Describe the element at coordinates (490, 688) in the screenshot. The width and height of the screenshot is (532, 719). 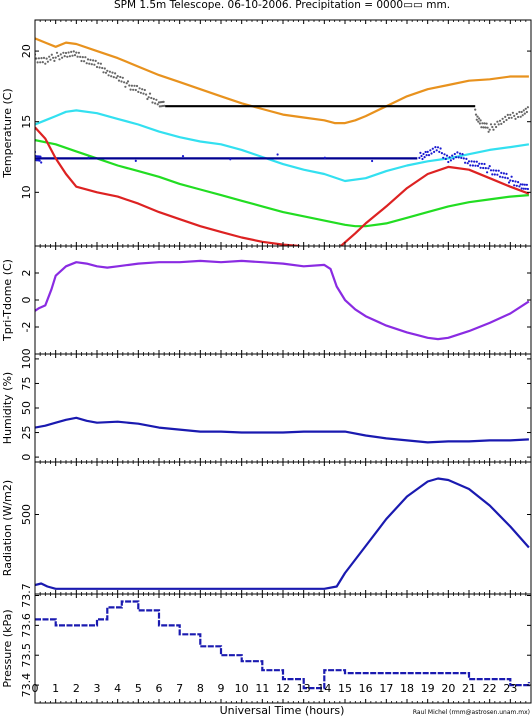
I see `x-tick-label: 22` at that location.